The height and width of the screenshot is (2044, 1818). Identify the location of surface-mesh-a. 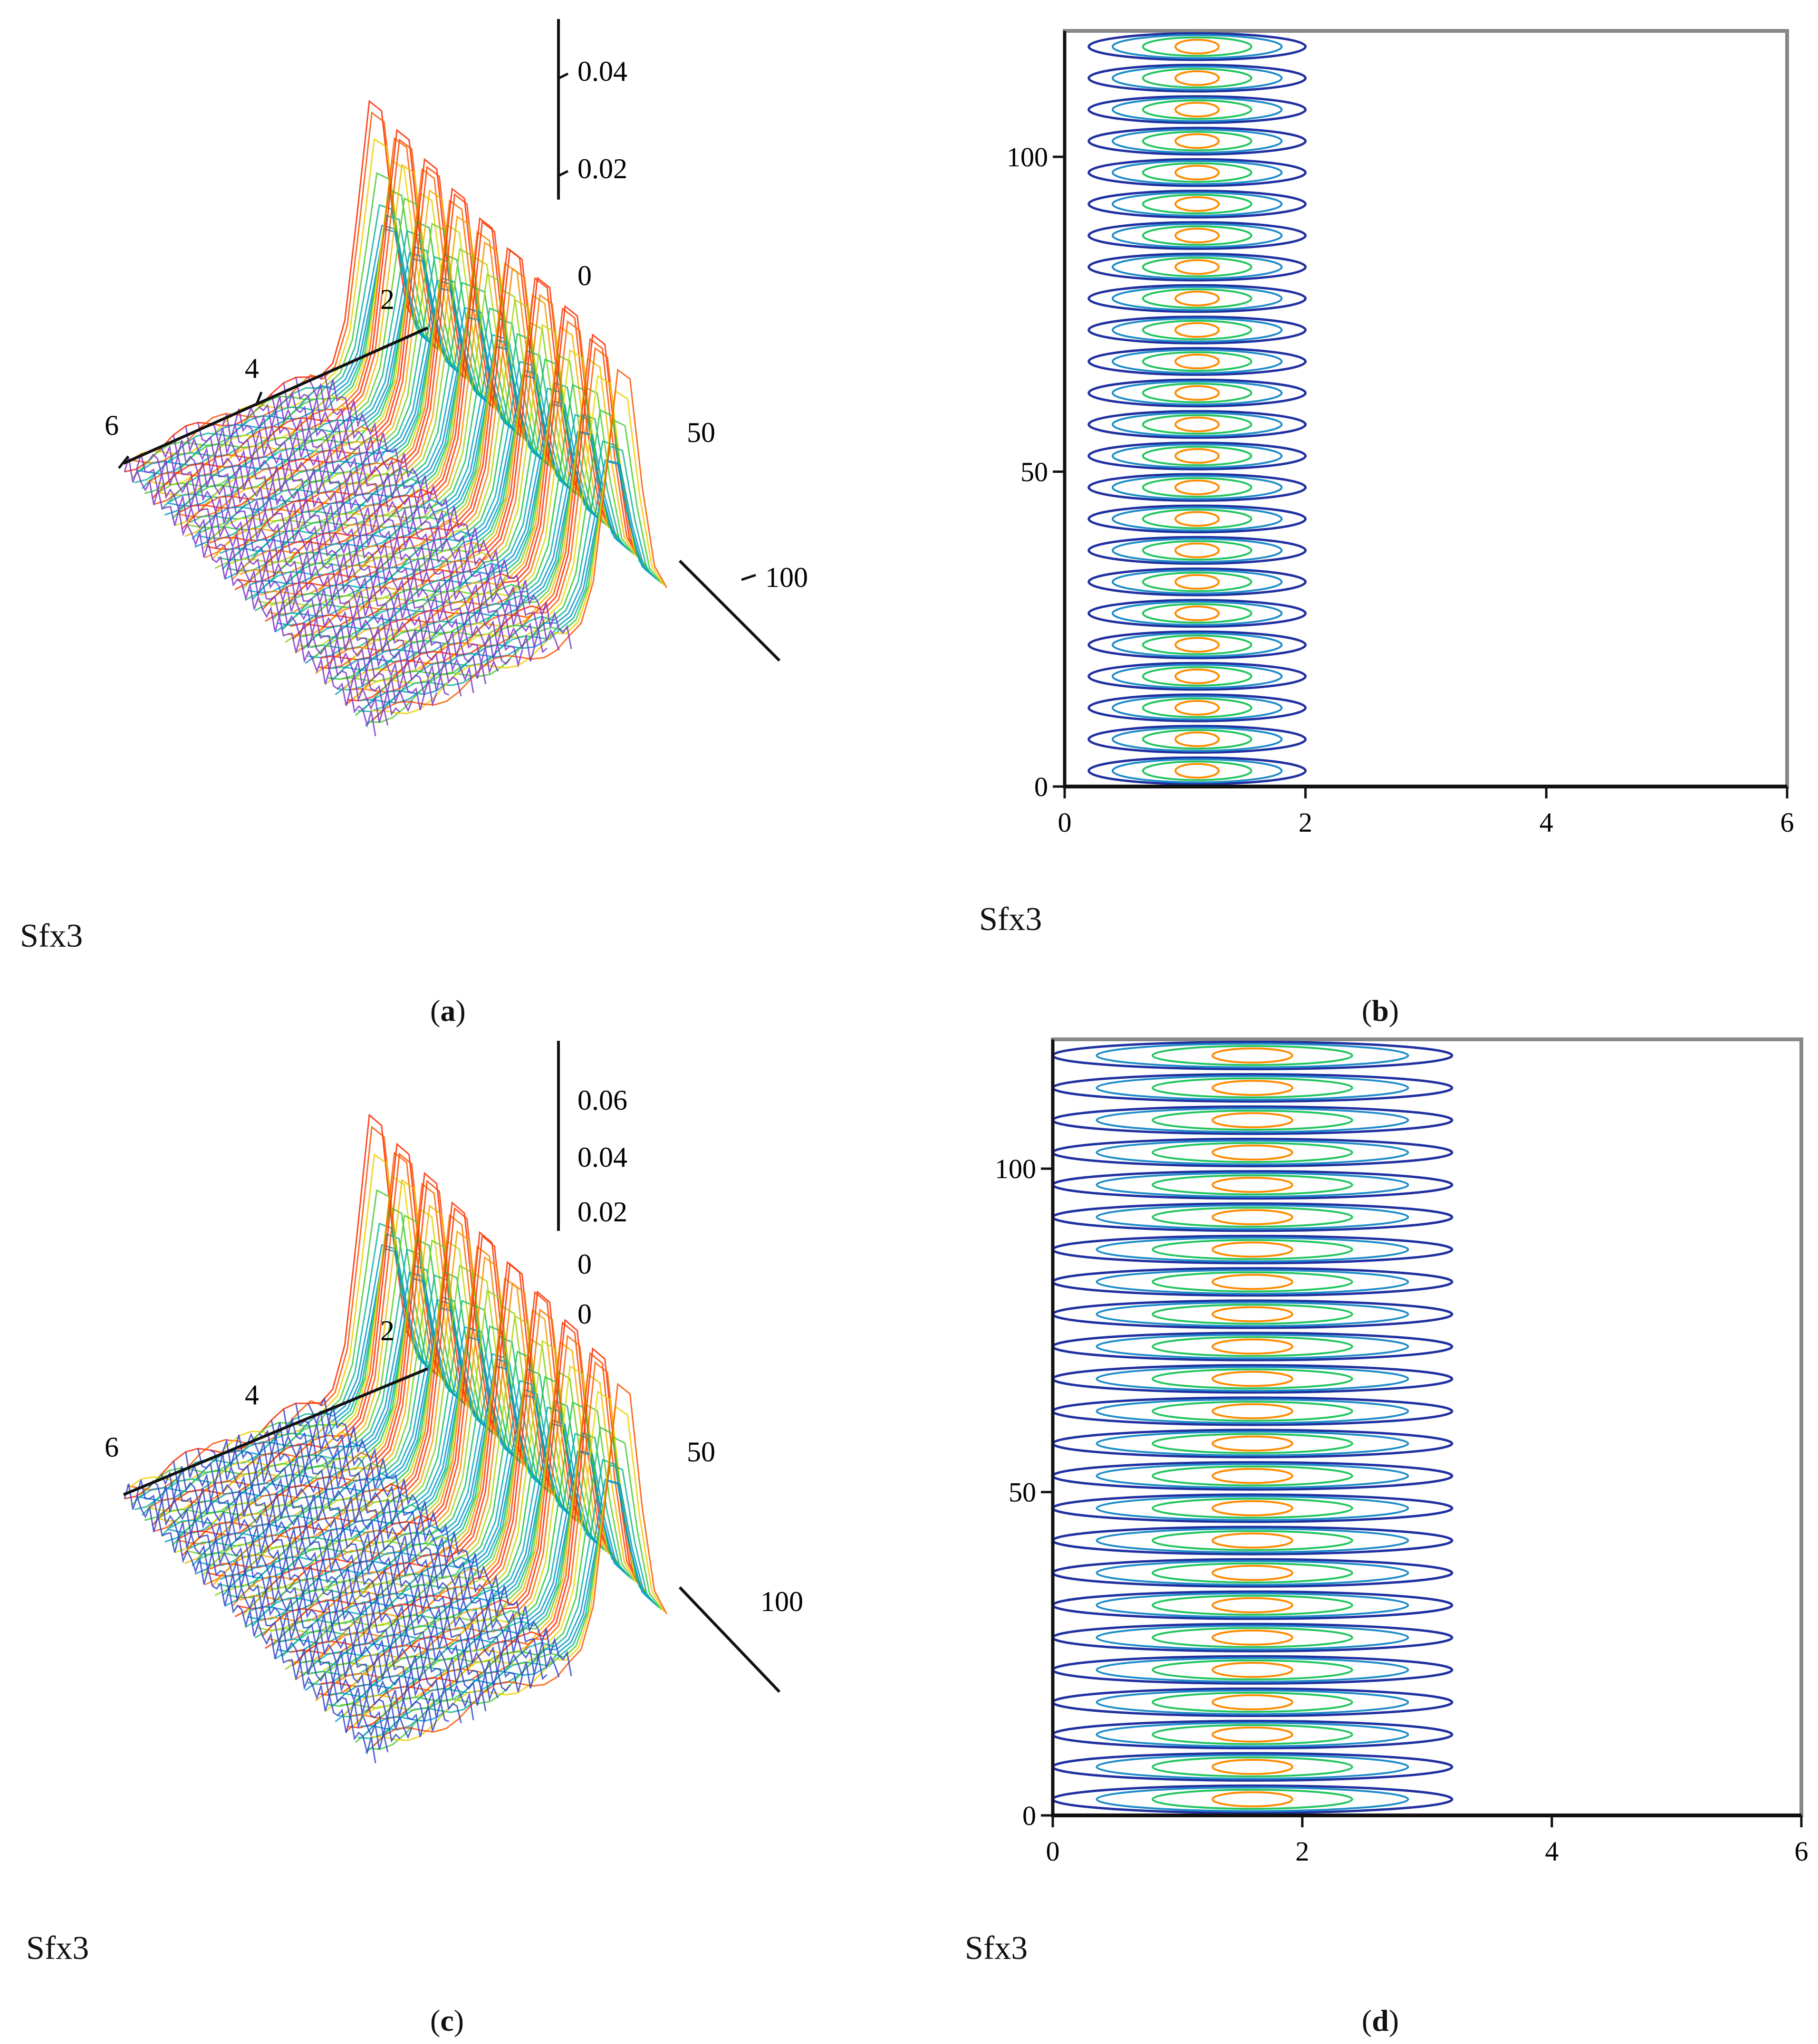
(396, 419).